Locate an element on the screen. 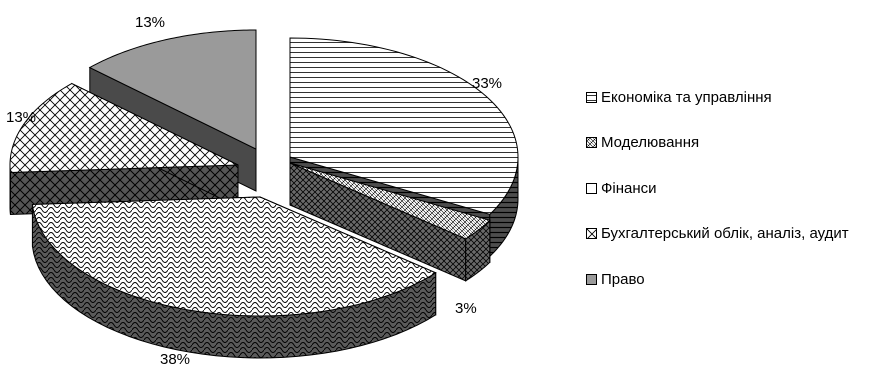 This screenshot has width=894, height=367. pie-slice-top-accounting is located at coordinates (124, 127).